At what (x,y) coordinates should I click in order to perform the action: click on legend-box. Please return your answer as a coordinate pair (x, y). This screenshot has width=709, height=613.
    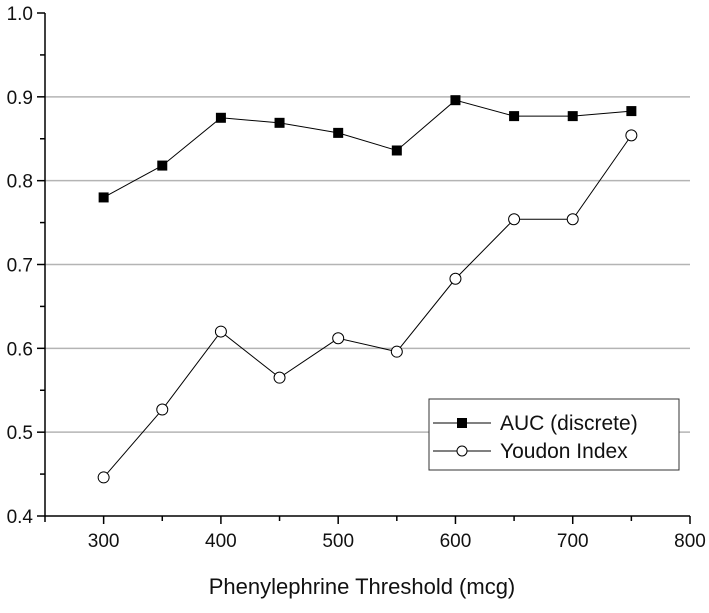
    Looking at the image, I should click on (554, 434).